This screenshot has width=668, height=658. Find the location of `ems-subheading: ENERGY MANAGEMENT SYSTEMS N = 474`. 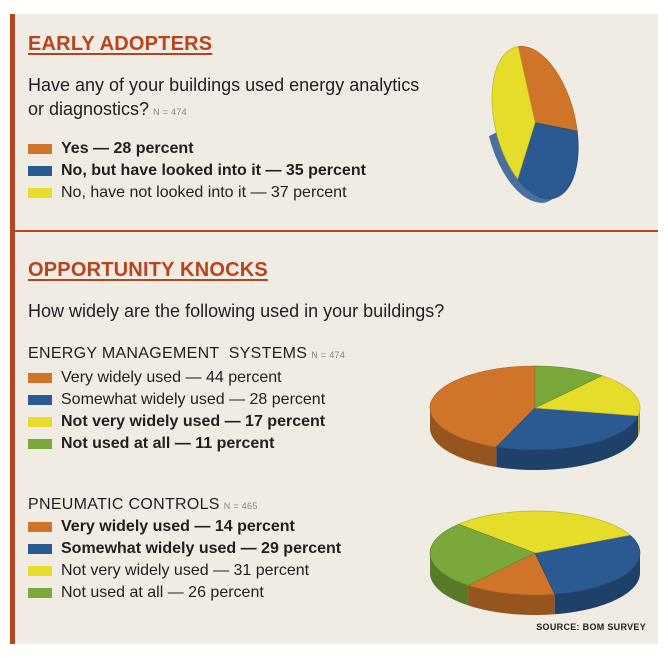

ems-subheading: ENERGY MANAGEMENT SYSTEMS N = 474 is located at coordinates (186, 354).